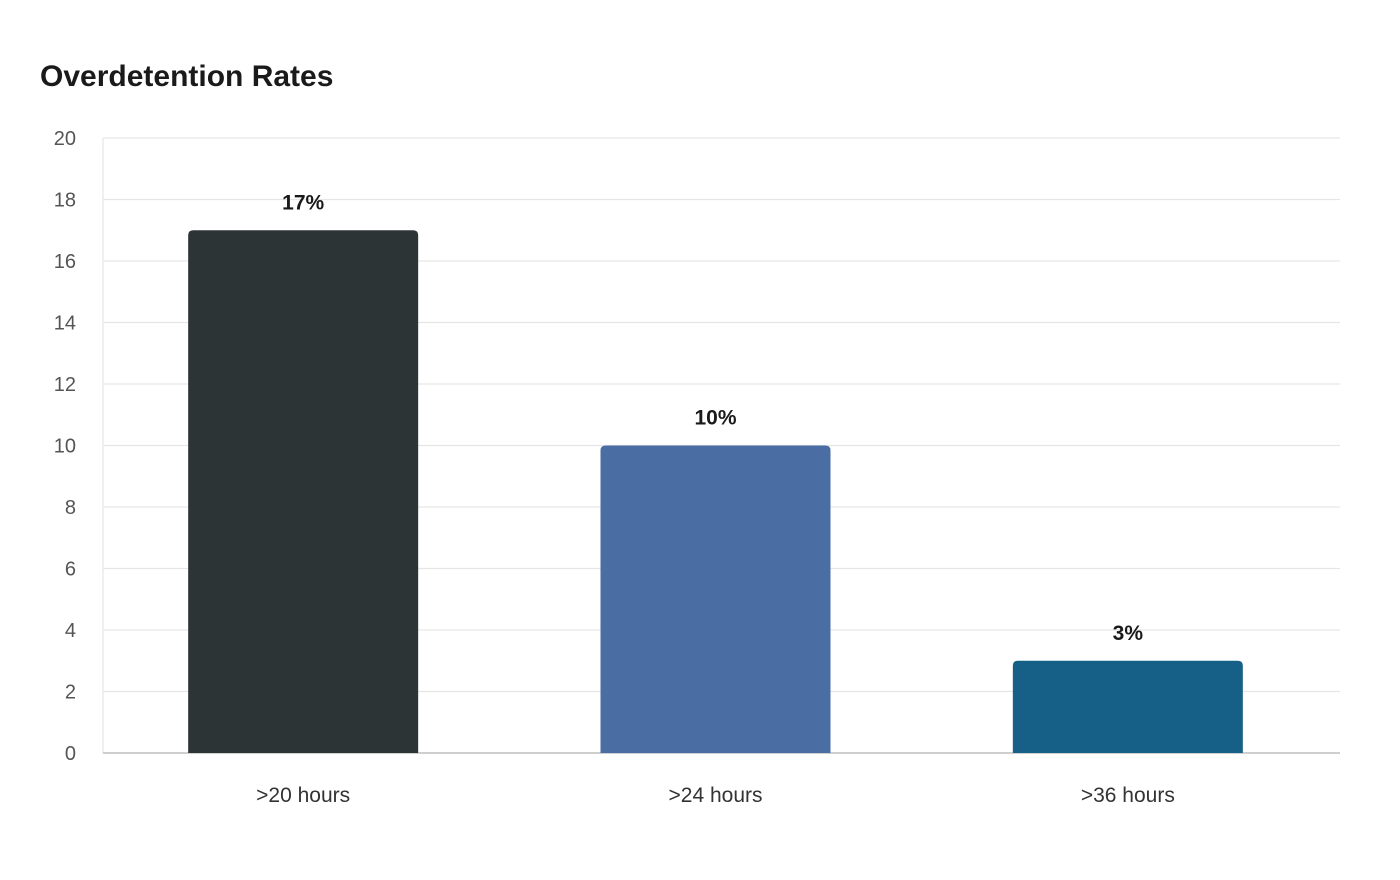 The height and width of the screenshot is (880, 1400). Describe the element at coordinates (715, 418) in the screenshot. I see `data-label: 10%` at that location.